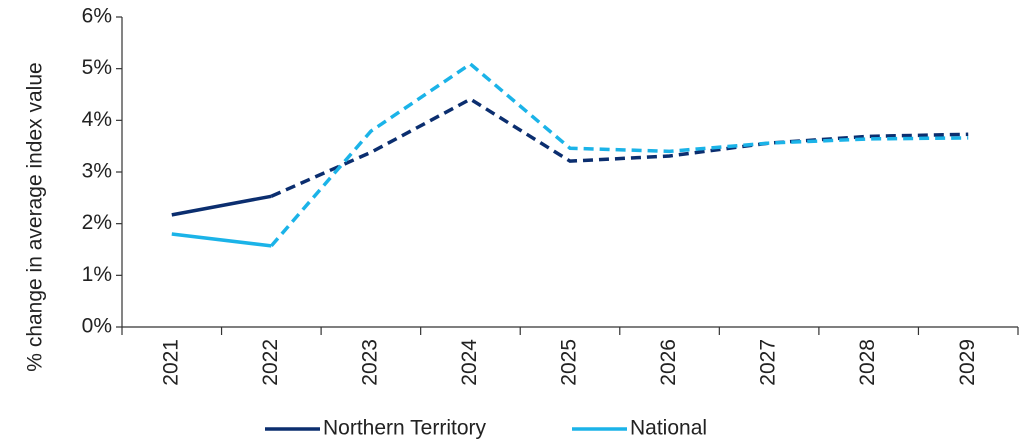  Describe the element at coordinates (469, 362) in the screenshot. I see `x-tick-label: 2024` at that location.